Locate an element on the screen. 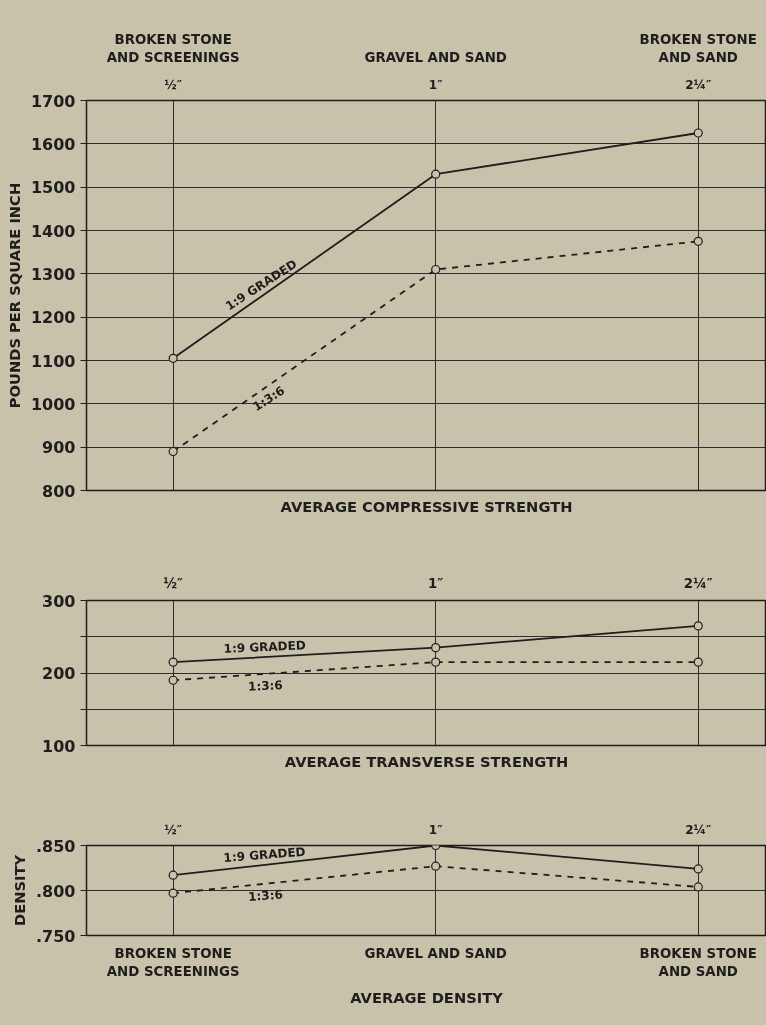 This screenshot has width=766, height=1025. y-tick-label: 100 is located at coordinates (59, 746).